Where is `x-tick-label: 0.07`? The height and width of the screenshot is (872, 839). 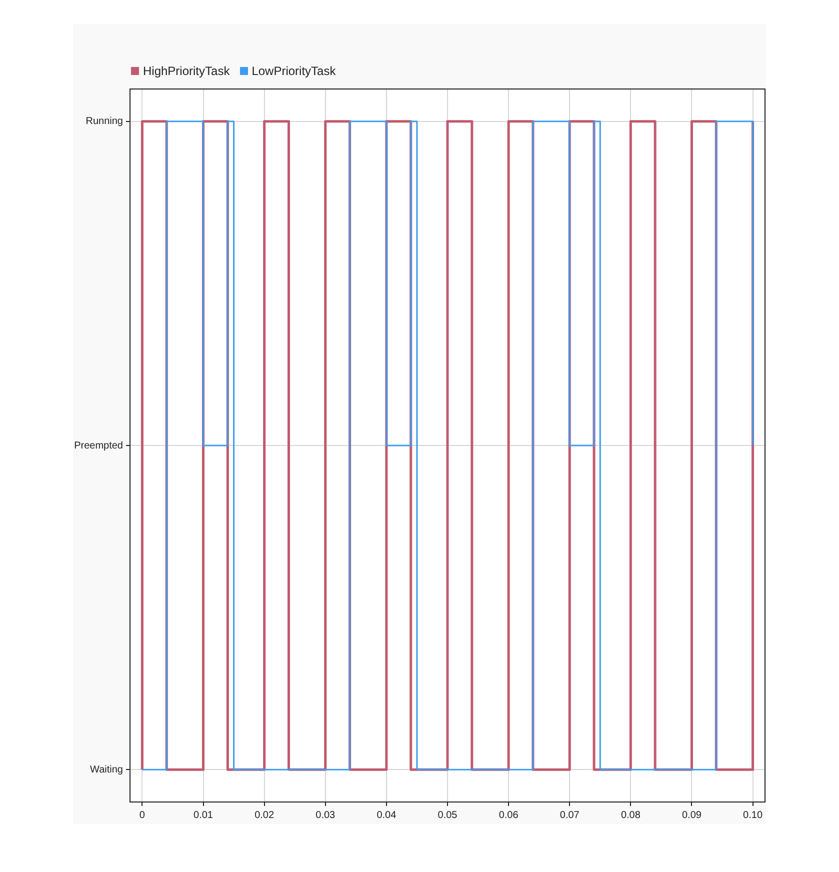 x-tick-label: 0.07 is located at coordinates (570, 815).